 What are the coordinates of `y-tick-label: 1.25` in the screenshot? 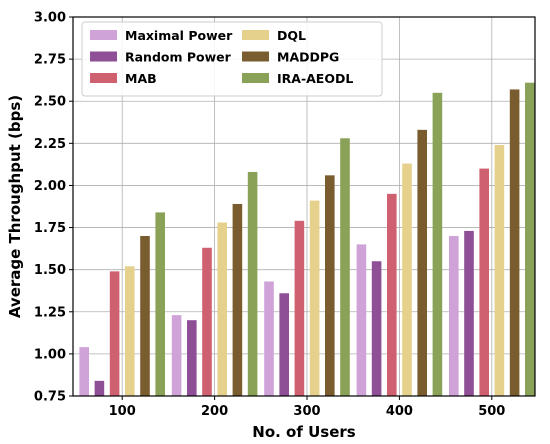 It's located at (50, 312).